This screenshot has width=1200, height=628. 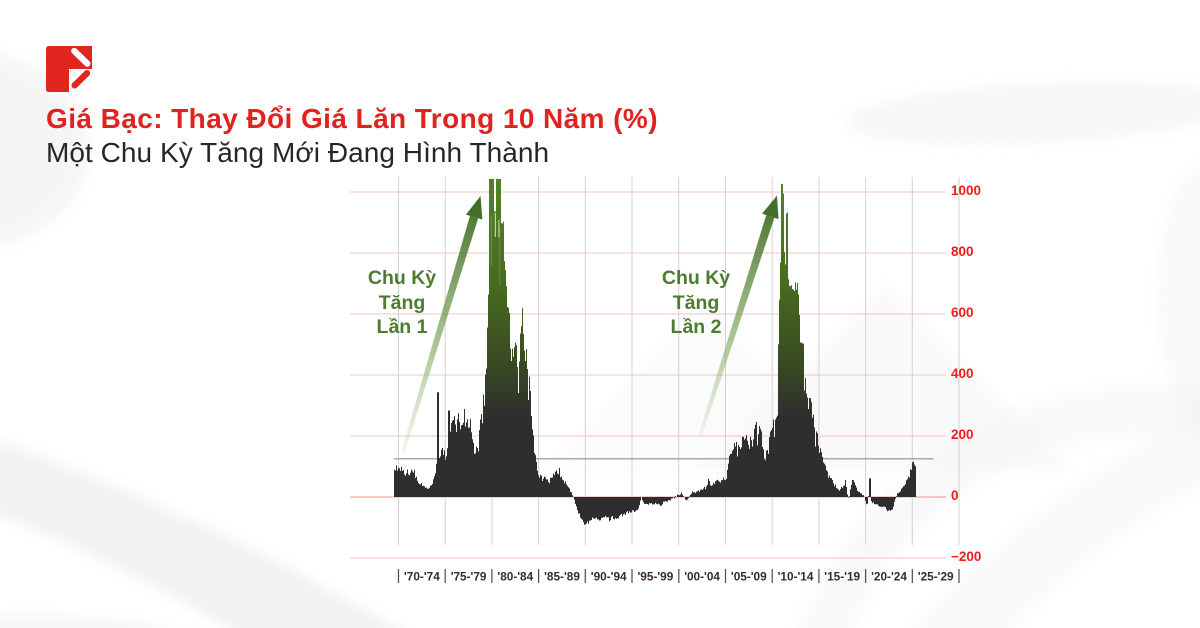 What do you see at coordinates (562, 577) in the screenshot?
I see `svg-text: '85-'89` at bounding box center [562, 577].